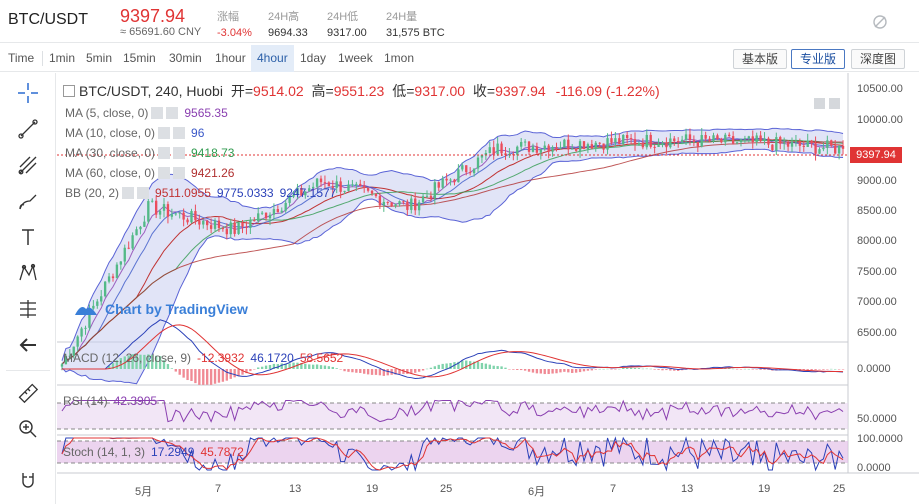 This screenshot has height=504, width=919. Describe the element at coordinates (28, 129) in the screenshot. I see `trendline-icon` at that location.